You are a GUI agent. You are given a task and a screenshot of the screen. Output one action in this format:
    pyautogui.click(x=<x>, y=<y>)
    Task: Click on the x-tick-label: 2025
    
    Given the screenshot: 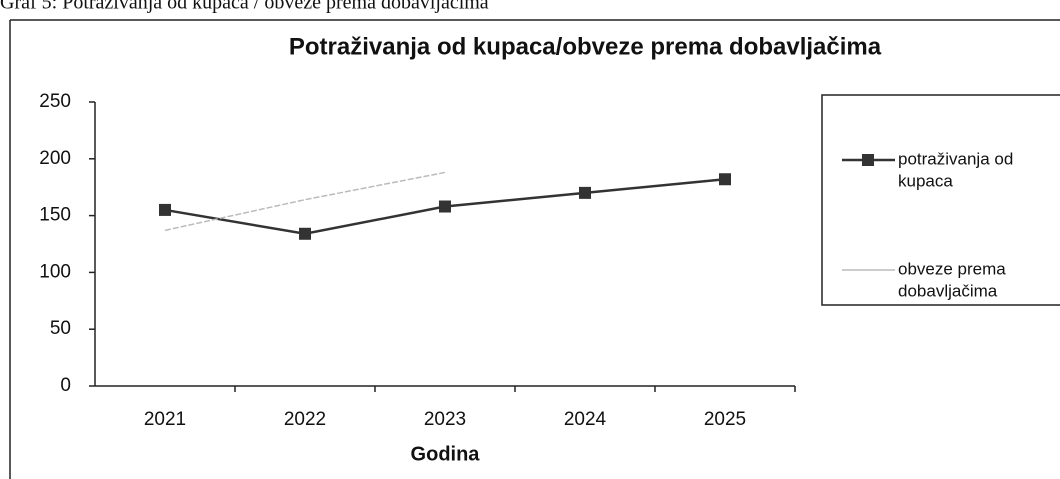 What is the action you would take?
    pyautogui.click(x=725, y=419)
    